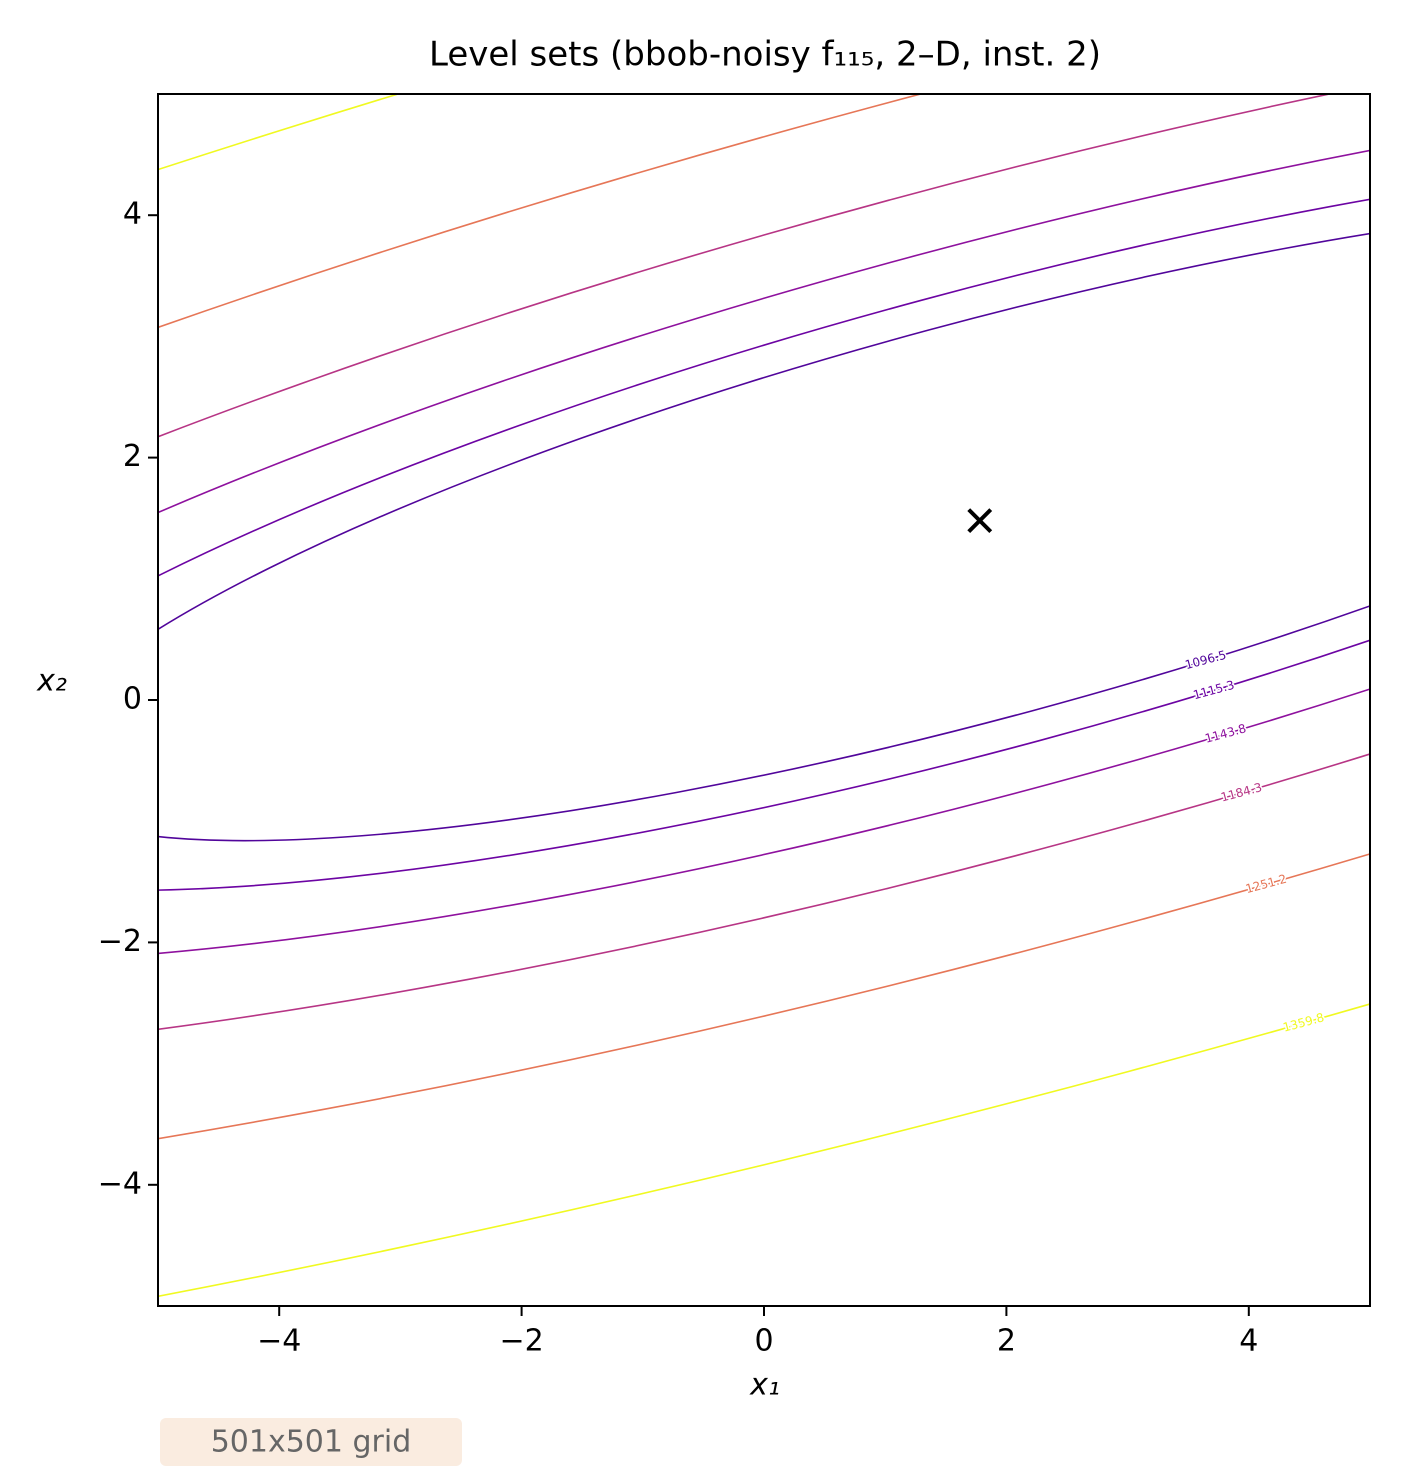 This screenshot has width=1401, height=1478. I want to click on annotation-box, so click(311, 1442).